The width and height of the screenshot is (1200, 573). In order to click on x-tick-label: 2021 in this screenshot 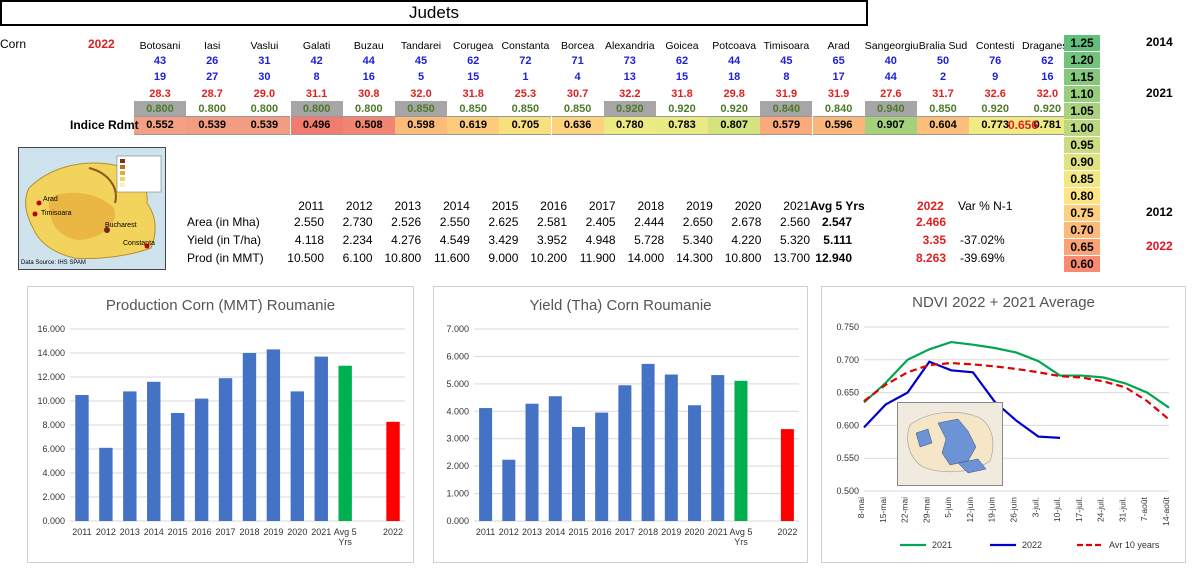, I will do `click(718, 532)`.